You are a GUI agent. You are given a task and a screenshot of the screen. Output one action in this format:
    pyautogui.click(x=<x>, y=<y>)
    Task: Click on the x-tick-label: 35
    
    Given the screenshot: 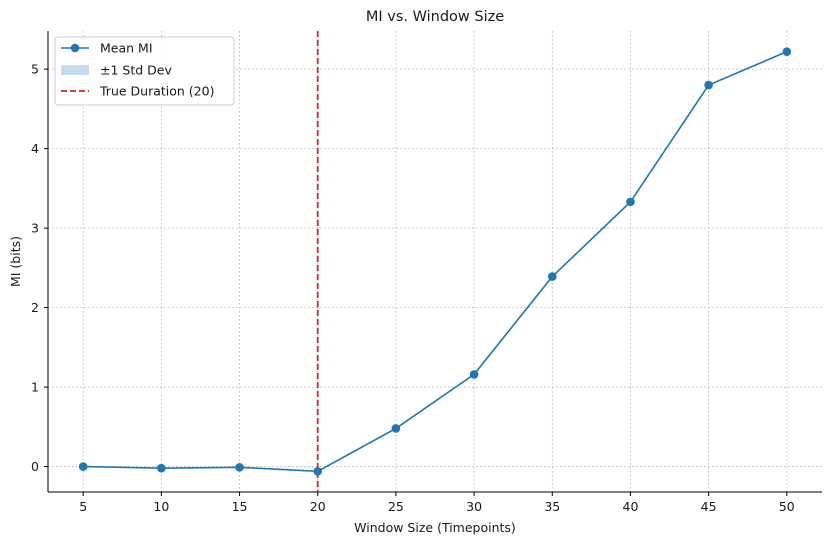 What is the action you would take?
    pyautogui.click(x=552, y=506)
    